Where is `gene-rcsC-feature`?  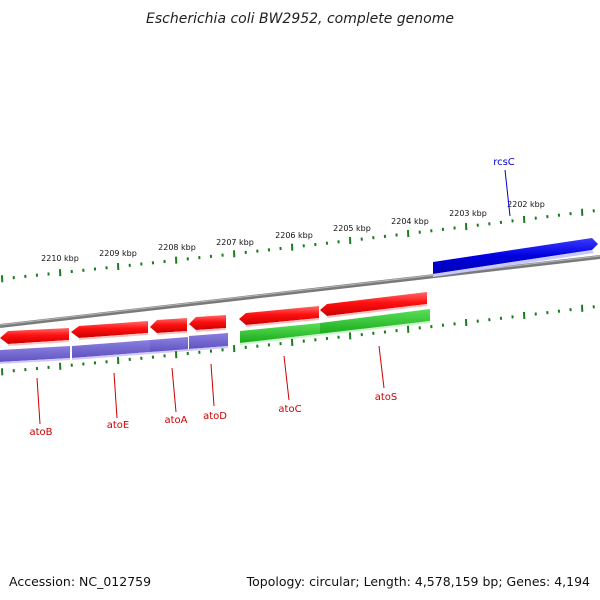 gene-rcsC-feature is located at coordinates (515, 257).